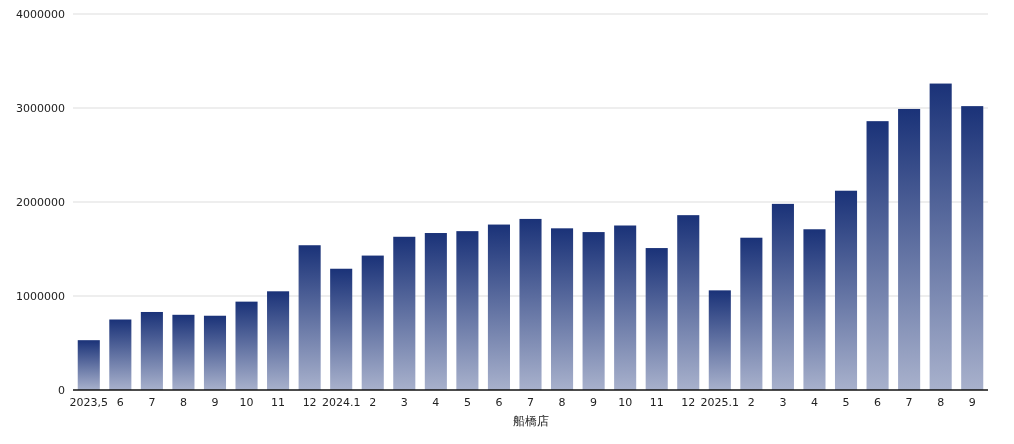 The height and width of the screenshot is (444, 1014). I want to click on y-tick-label: 3000000, so click(40, 108).